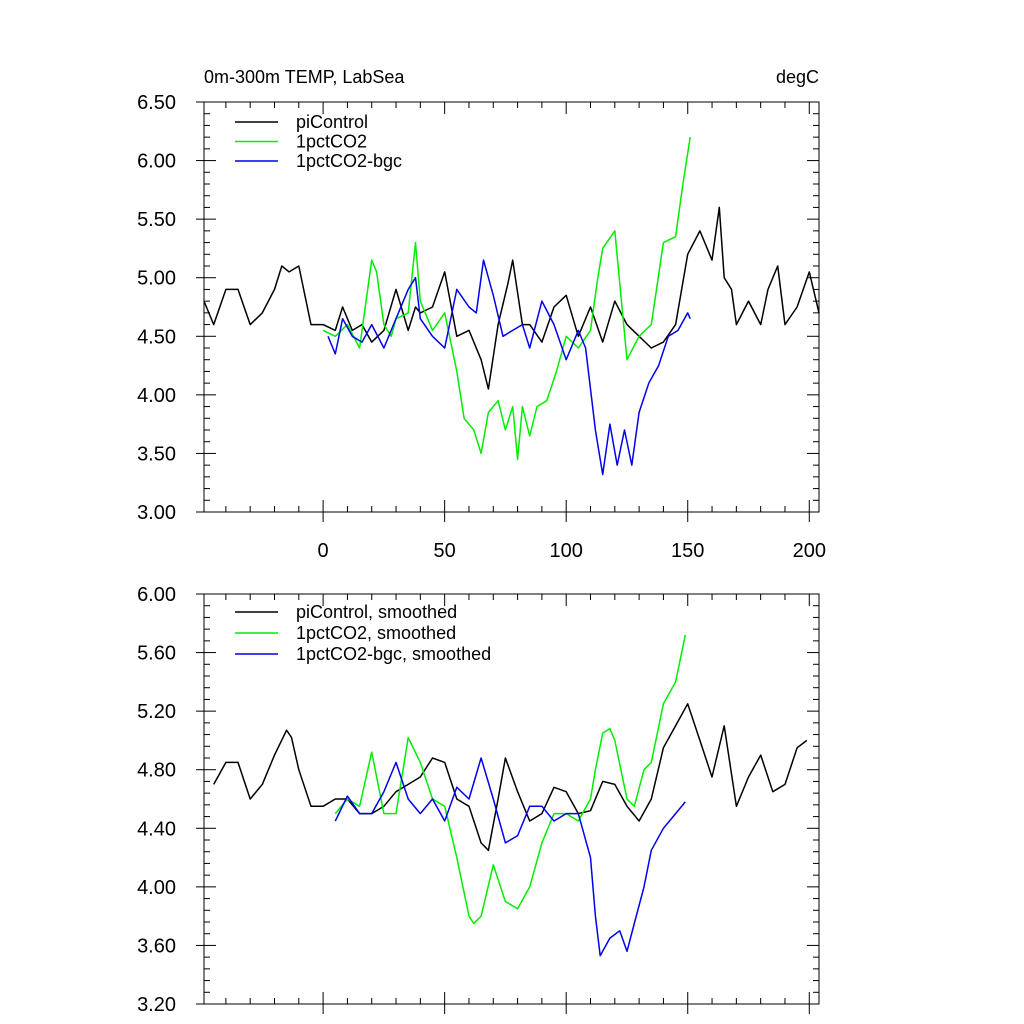 The height and width of the screenshot is (1024, 1024). What do you see at coordinates (156, 279) in the screenshot?
I see `y-tick-label: 5.00` at bounding box center [156, 279].